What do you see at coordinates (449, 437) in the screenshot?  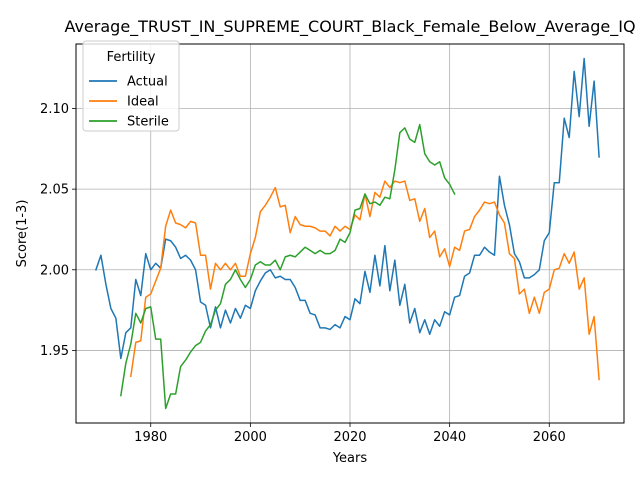 I see `x-tick-label: 2040` at bounding box center [449, 437].